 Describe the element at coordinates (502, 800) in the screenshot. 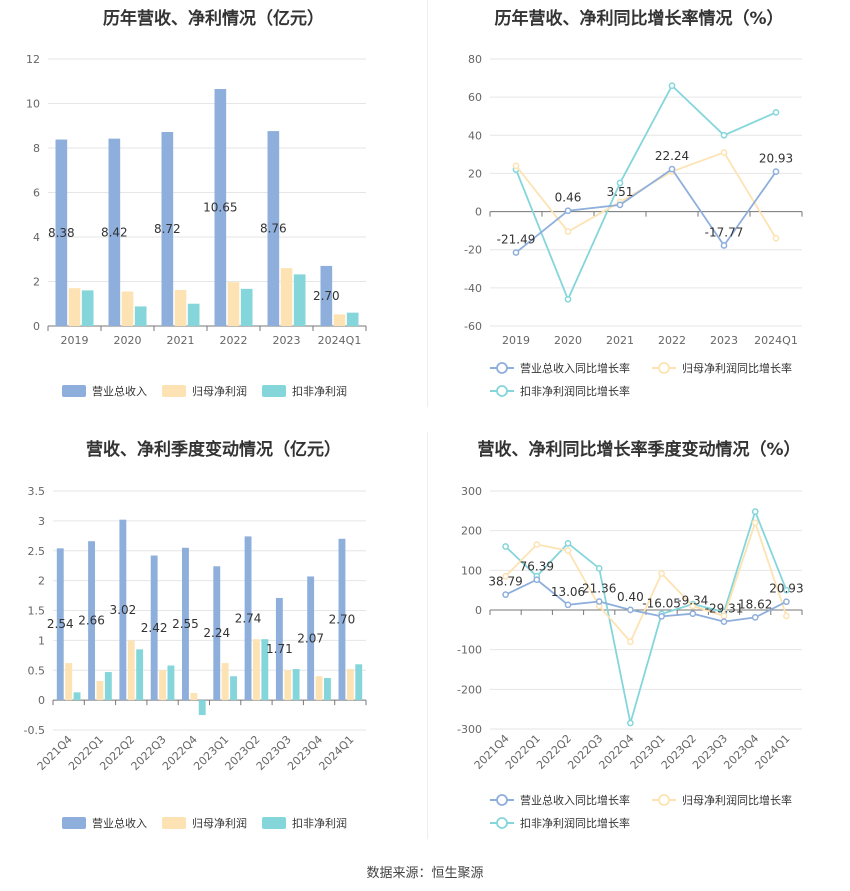

I see `legend-marker` at that location.